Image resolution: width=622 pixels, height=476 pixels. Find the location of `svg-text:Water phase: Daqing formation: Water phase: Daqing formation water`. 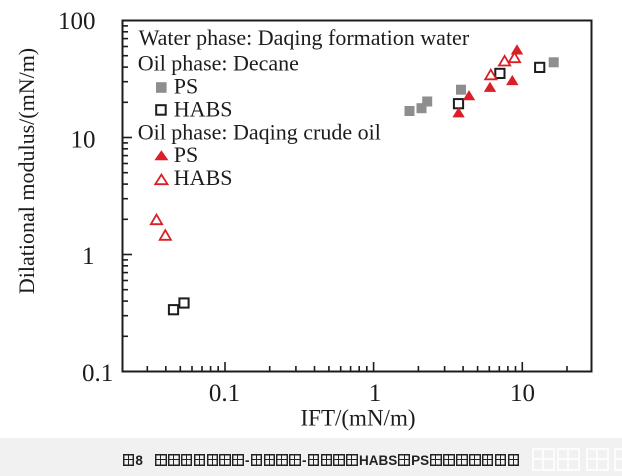

svg-text:Water phase: Daqing formation: Water phase: Daqing formation water is located at coordinates (304, 37).